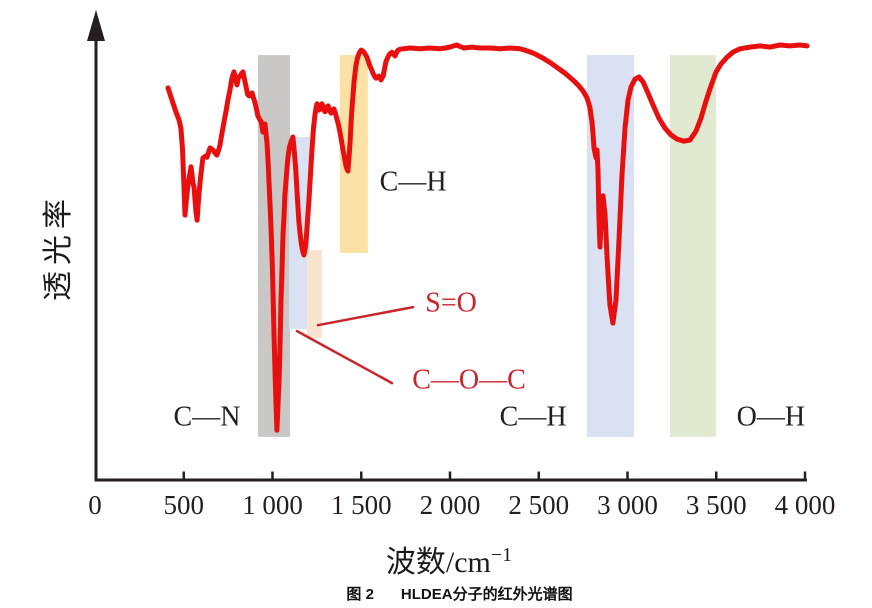  What do you see at coordinates (771, 417) in the screenshot?
I see `label-O-H: O—H` at bounding box center [771, 417].